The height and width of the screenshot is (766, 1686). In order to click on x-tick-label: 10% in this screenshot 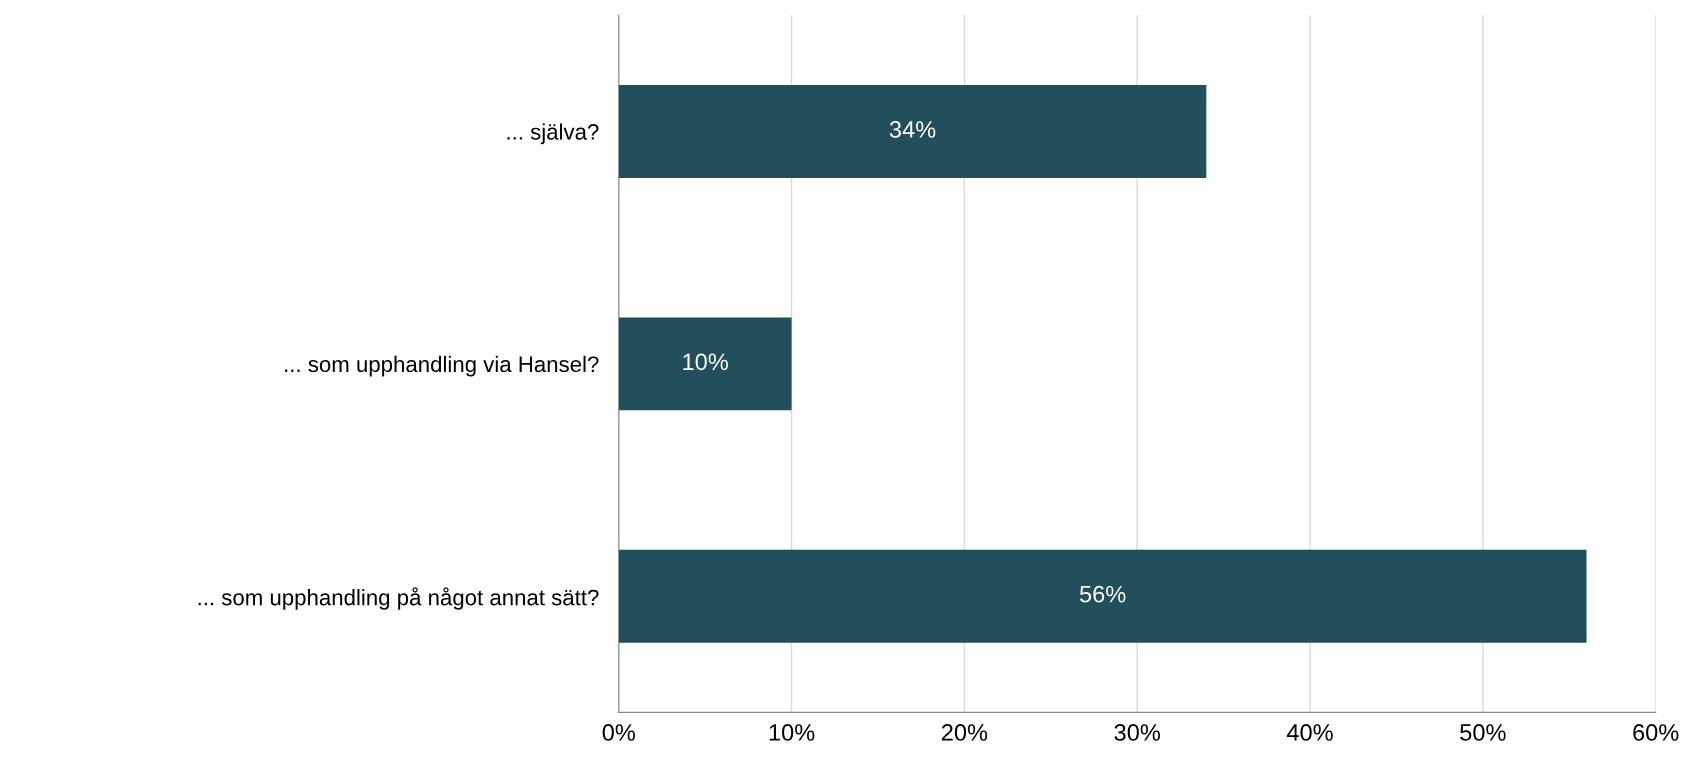, I will do `click(792, 732)`.